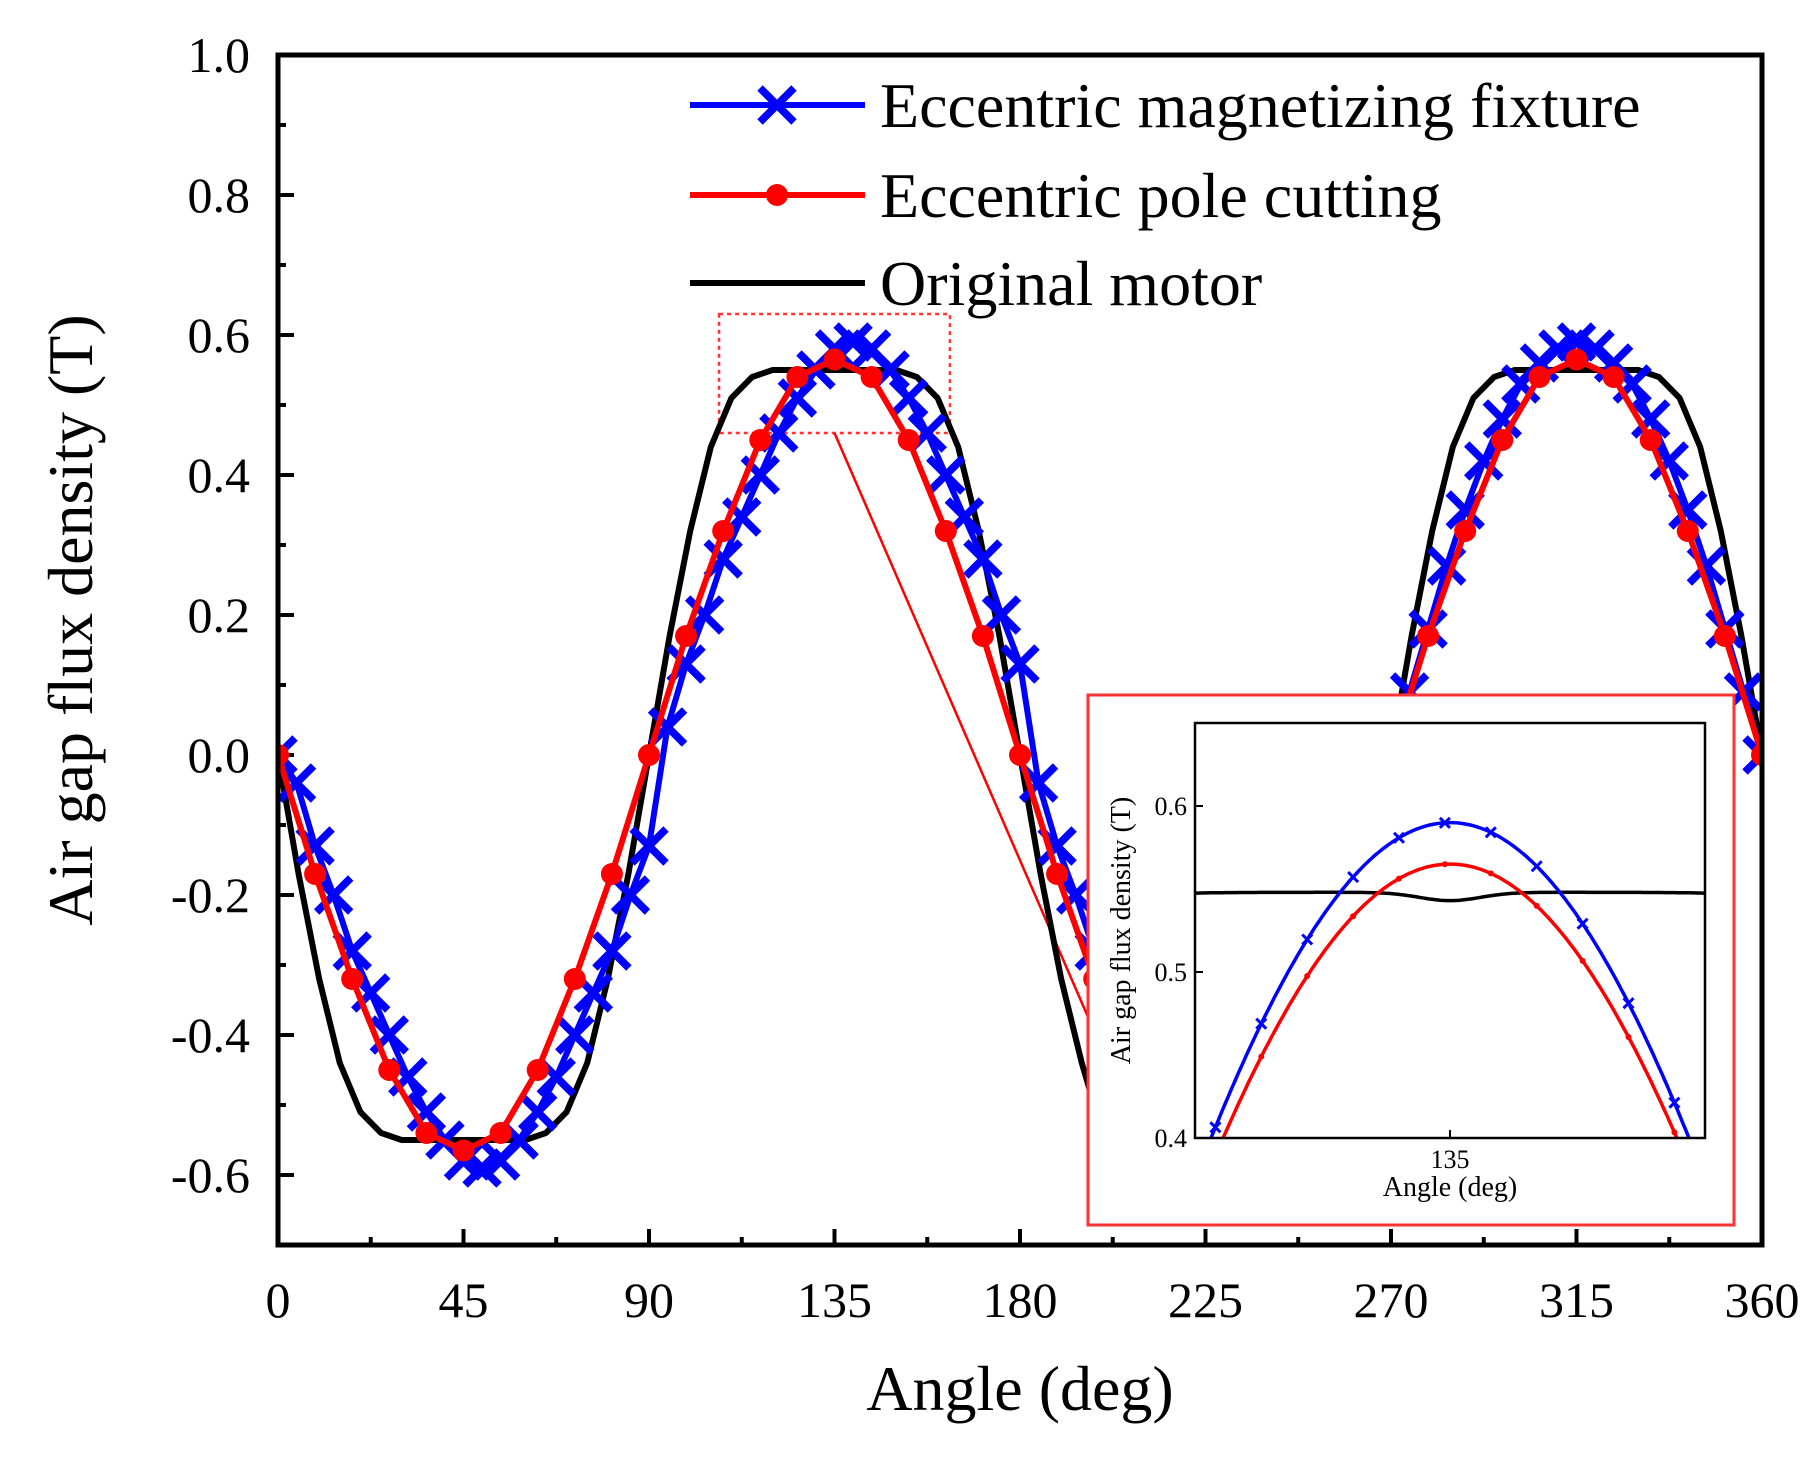 The height and width of the screenshot is (1470, 1814). I want to click on y-tick-label: 0.0, so click(219, 755).